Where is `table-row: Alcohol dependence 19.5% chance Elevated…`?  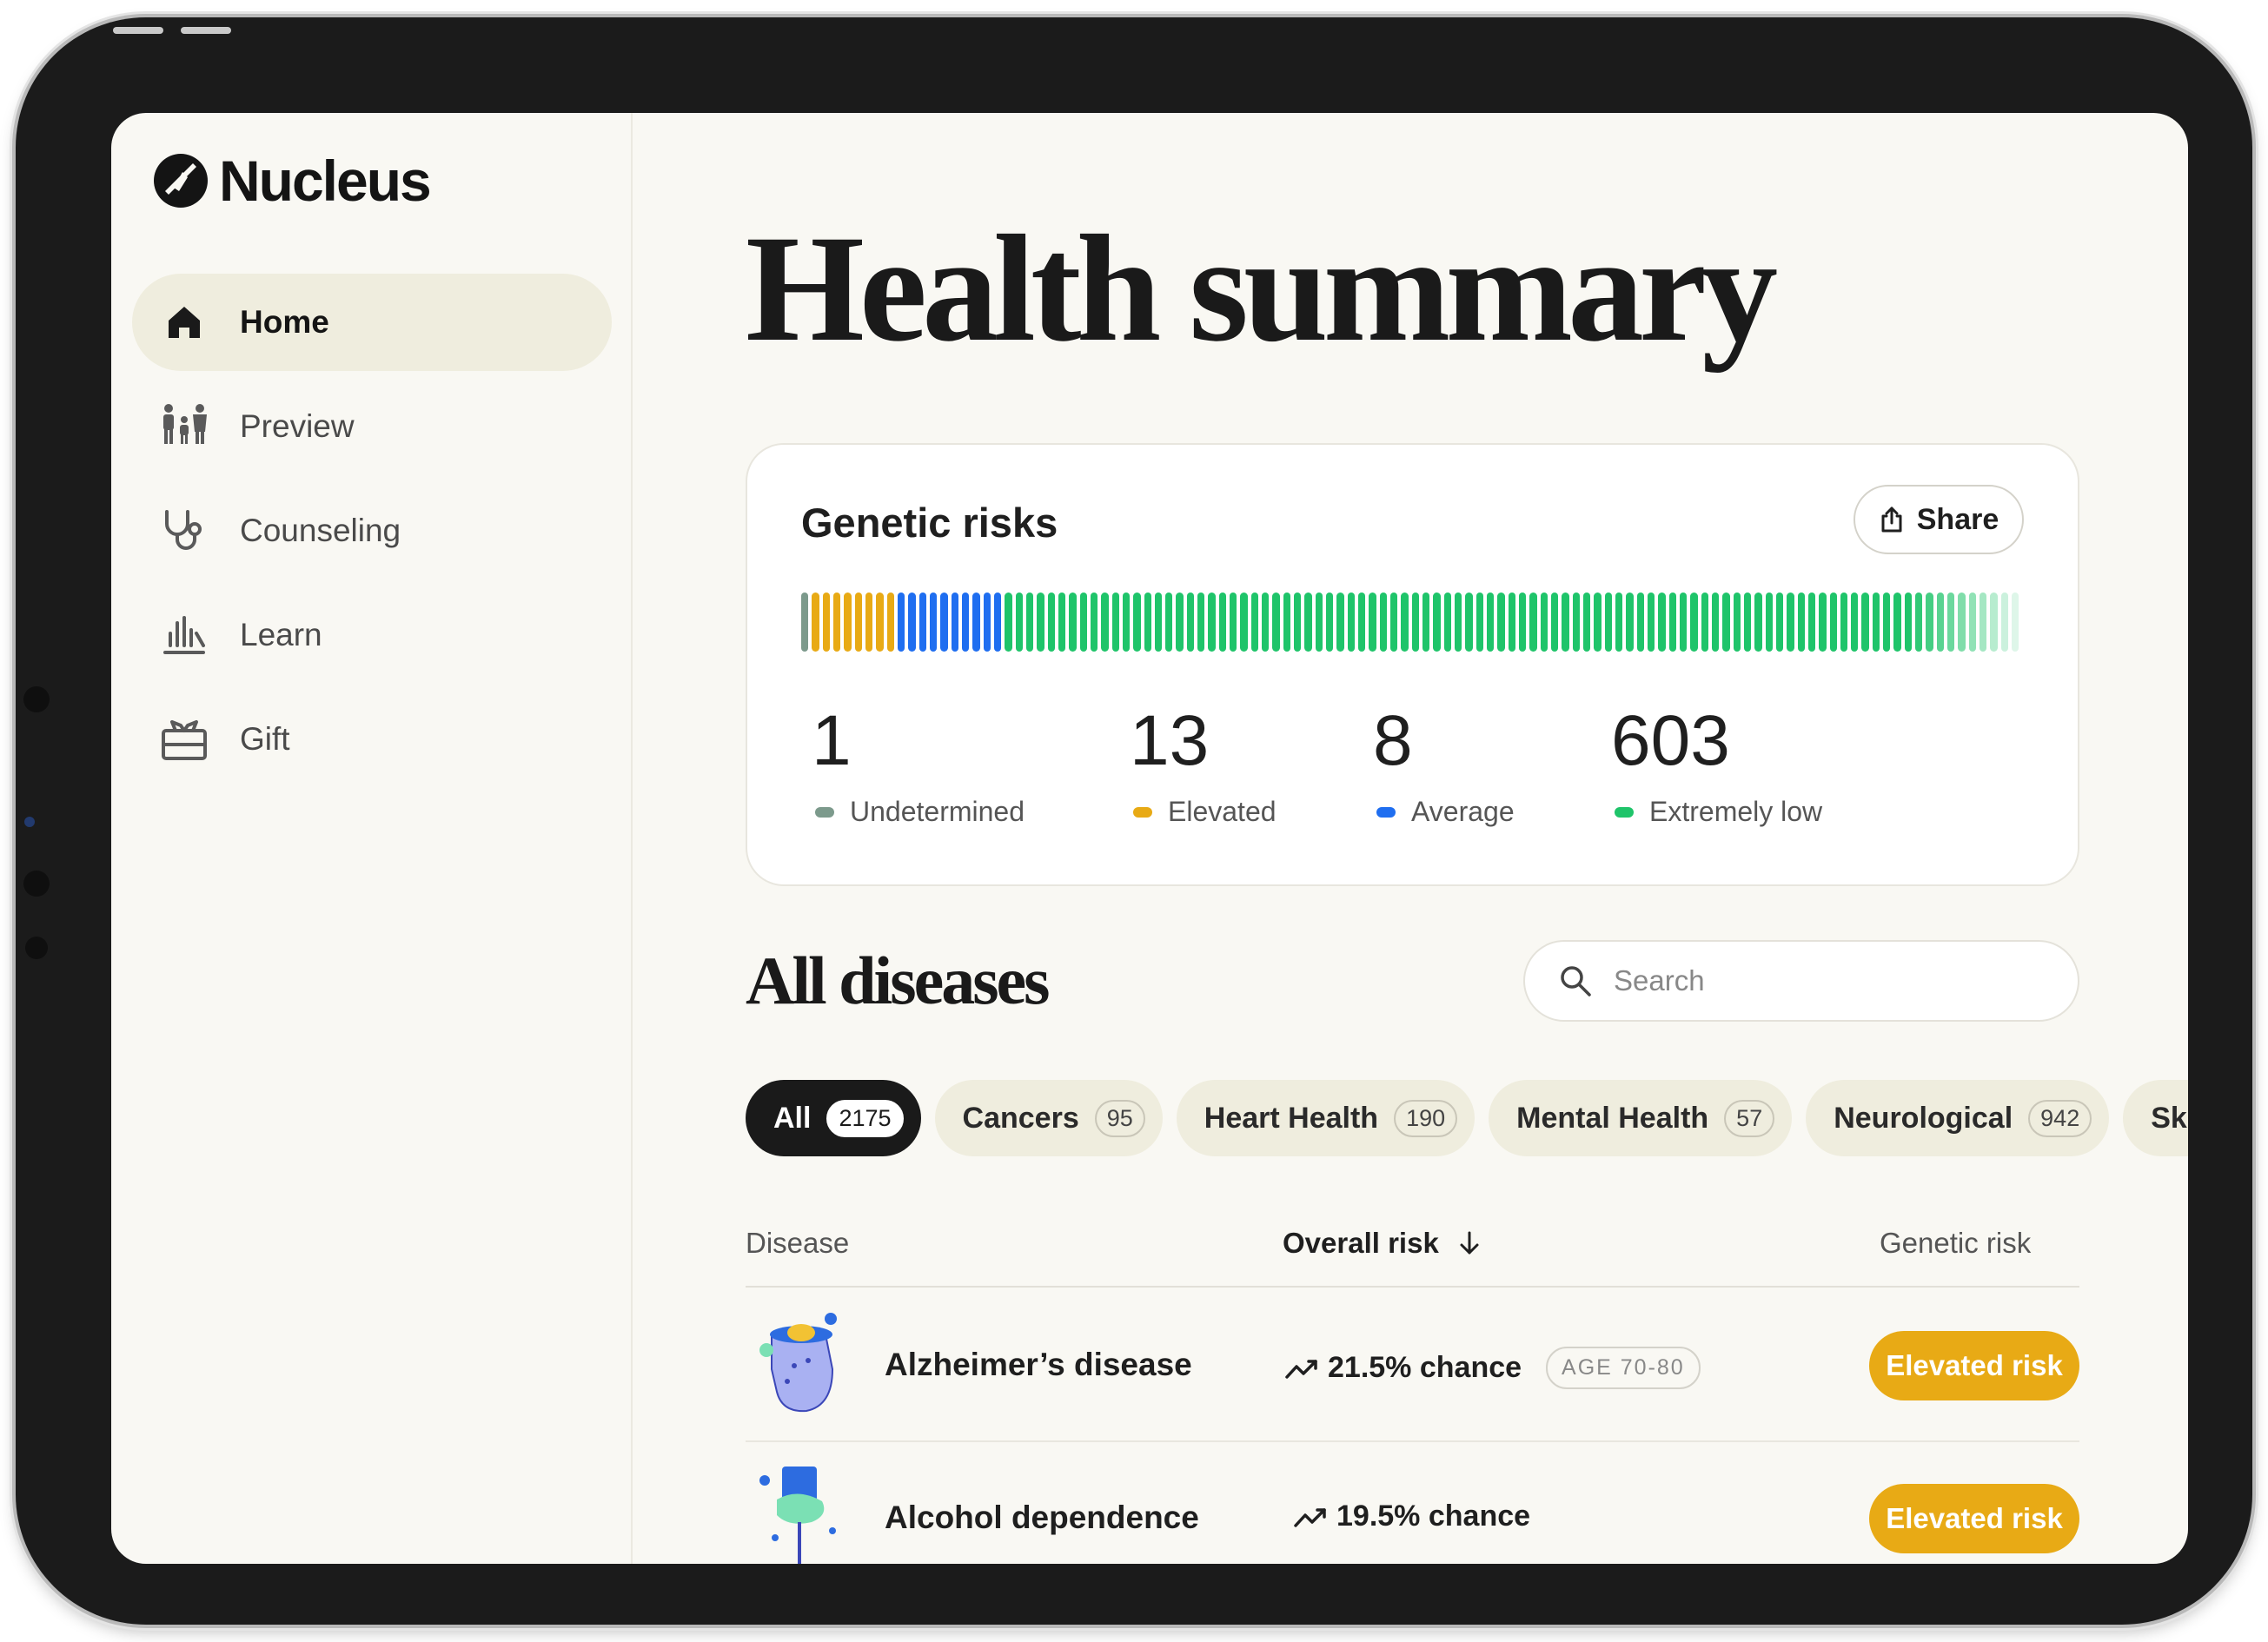 table-row: Alcohol dependence 19.5% chance Elevated… is located at coordinates (1412, 1503).